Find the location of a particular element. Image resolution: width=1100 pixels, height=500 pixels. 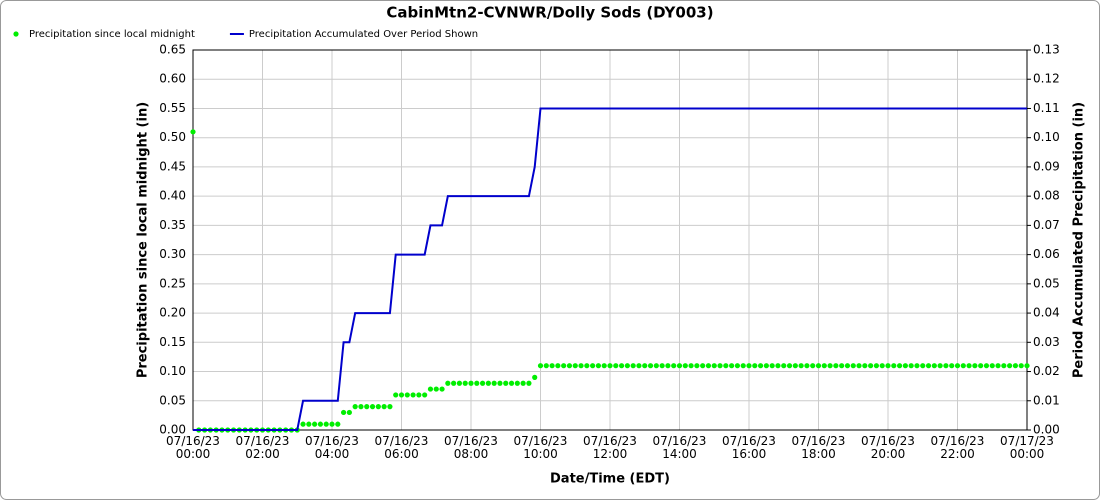

y-tick-label: 0.15 is located at coordinates (172, 342).